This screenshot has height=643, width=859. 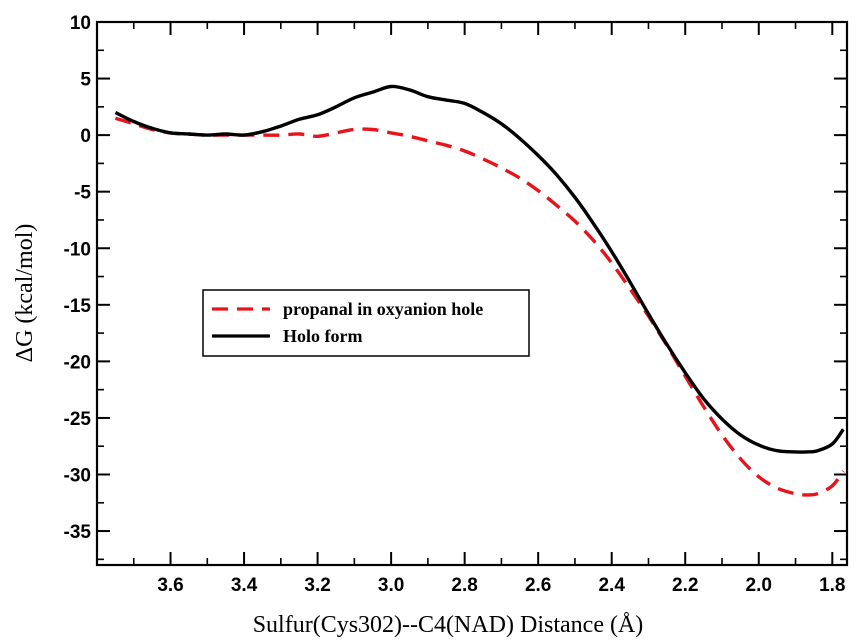 I want to click on y-tick-label: 0, so click(x=85, y=136).